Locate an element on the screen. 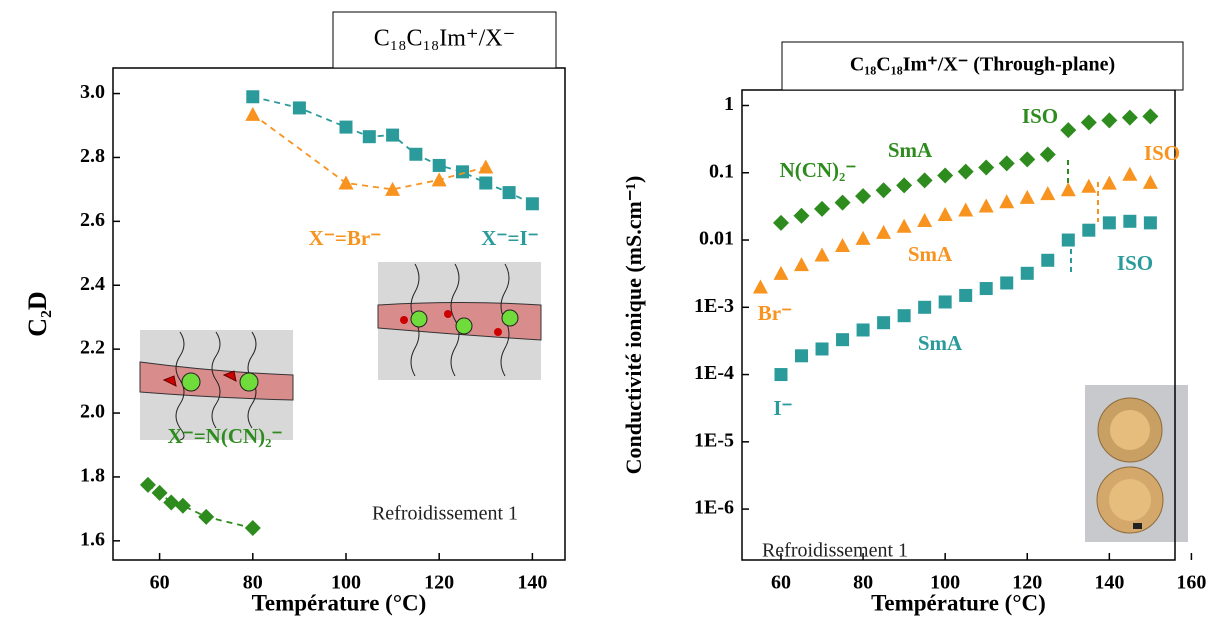  y-axis-label: Conductivité ionique (mS.cm⁻¹) is located at coordinates (633, 325).